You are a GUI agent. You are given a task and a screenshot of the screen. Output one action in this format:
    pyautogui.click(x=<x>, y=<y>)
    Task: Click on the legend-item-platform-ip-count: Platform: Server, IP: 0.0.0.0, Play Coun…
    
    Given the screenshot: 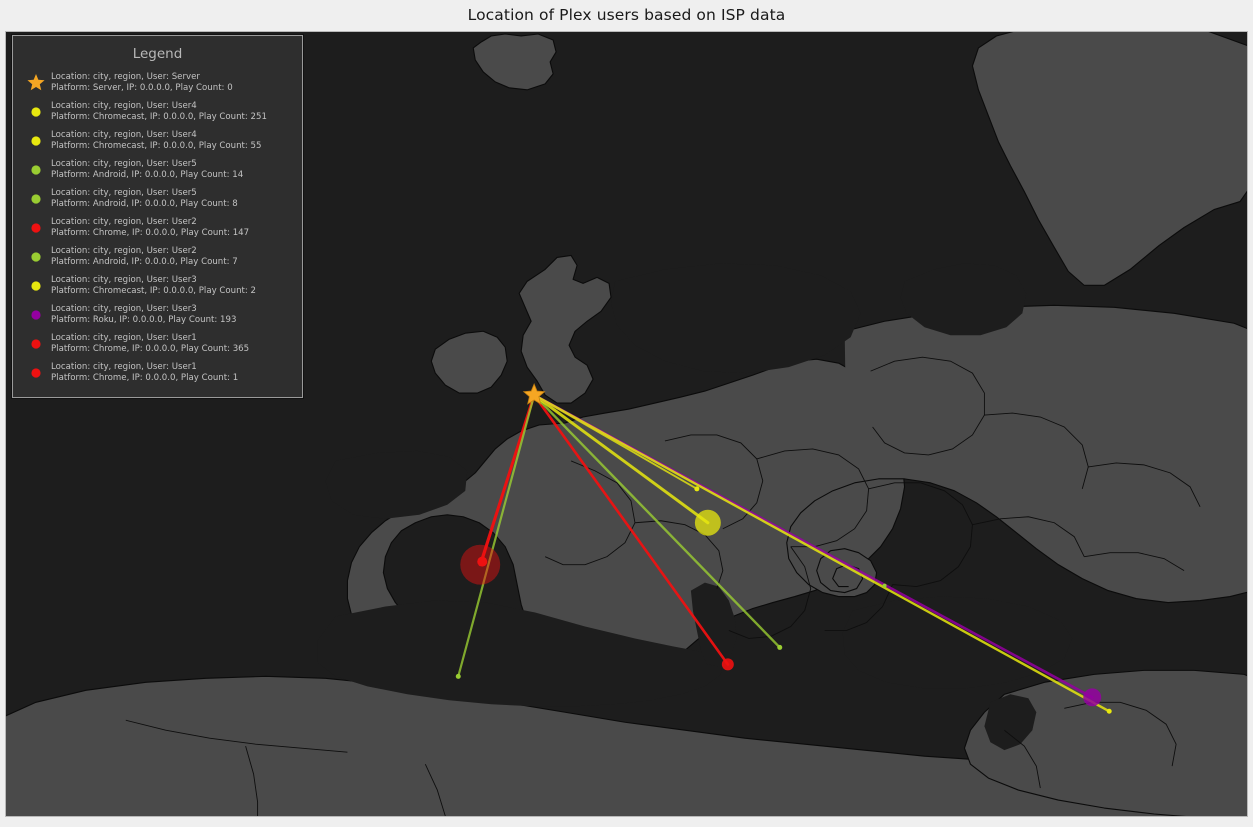 What is the action you would take?
    pyautogui.click(x=142, y=88)
    